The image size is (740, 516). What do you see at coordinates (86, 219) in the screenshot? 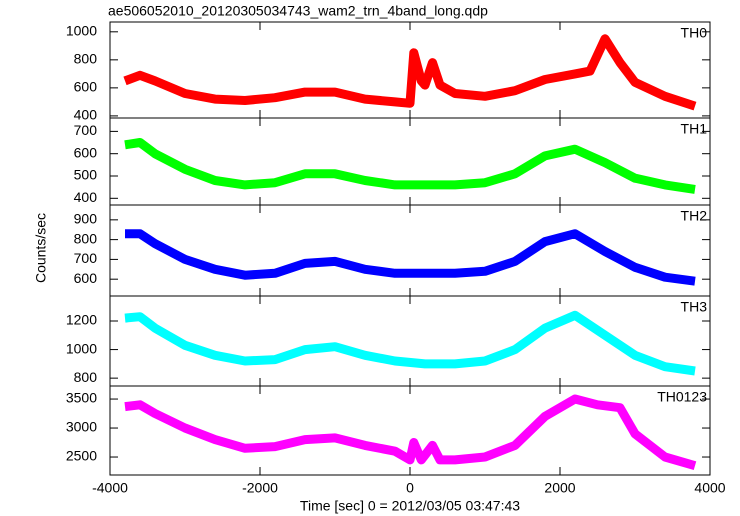
I see `y-tick-label: 900` at bounding box center [86, 219].